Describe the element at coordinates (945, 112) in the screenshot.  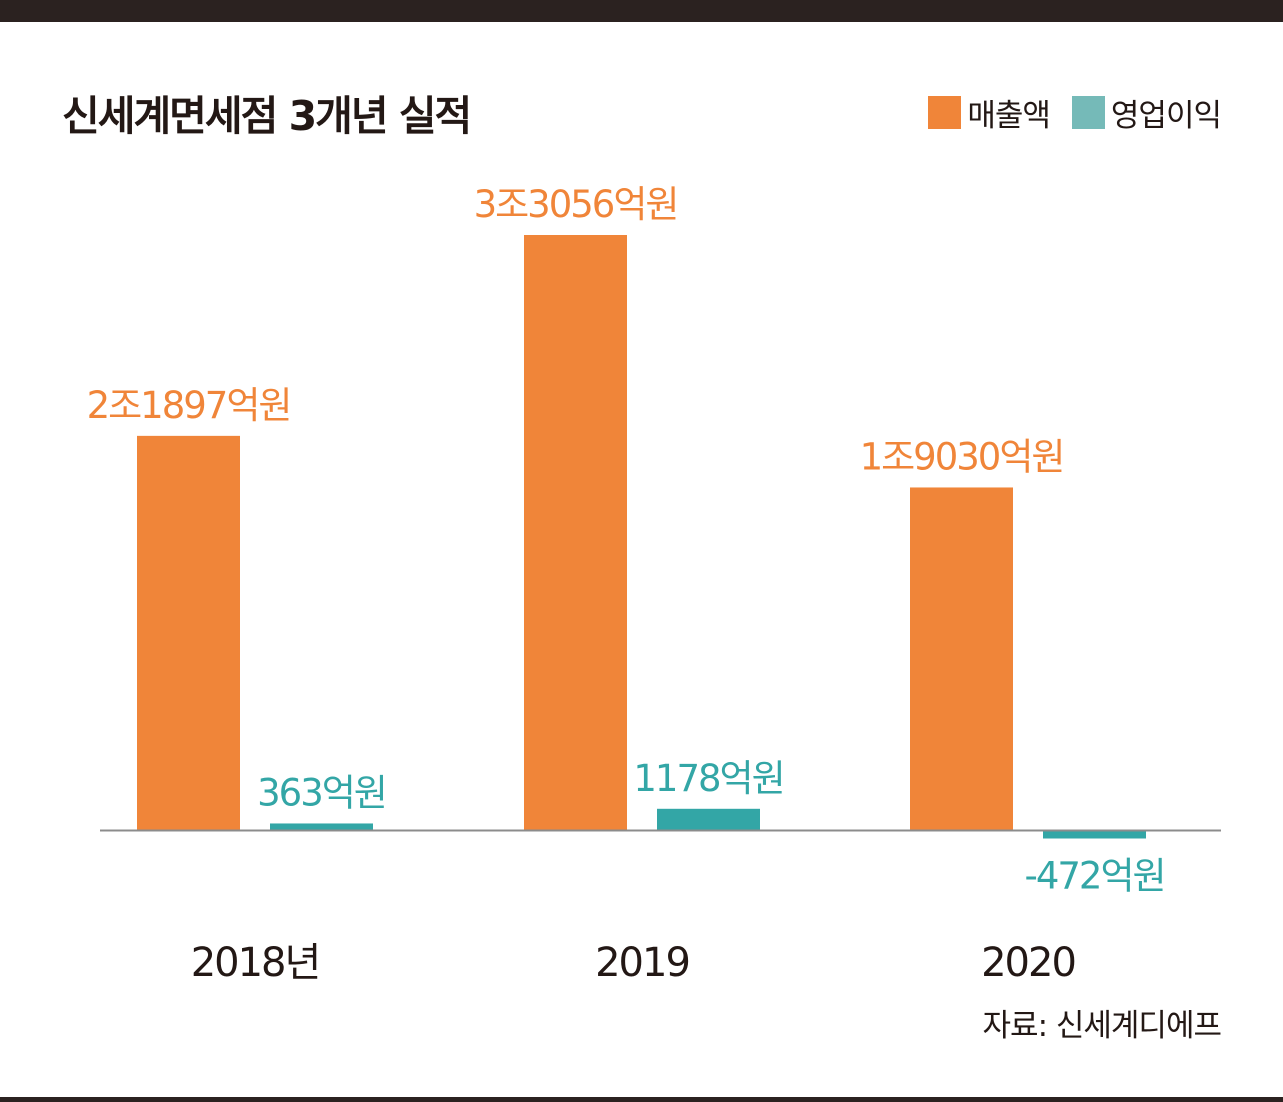
I see `legend-swatch-revenue` at that location.